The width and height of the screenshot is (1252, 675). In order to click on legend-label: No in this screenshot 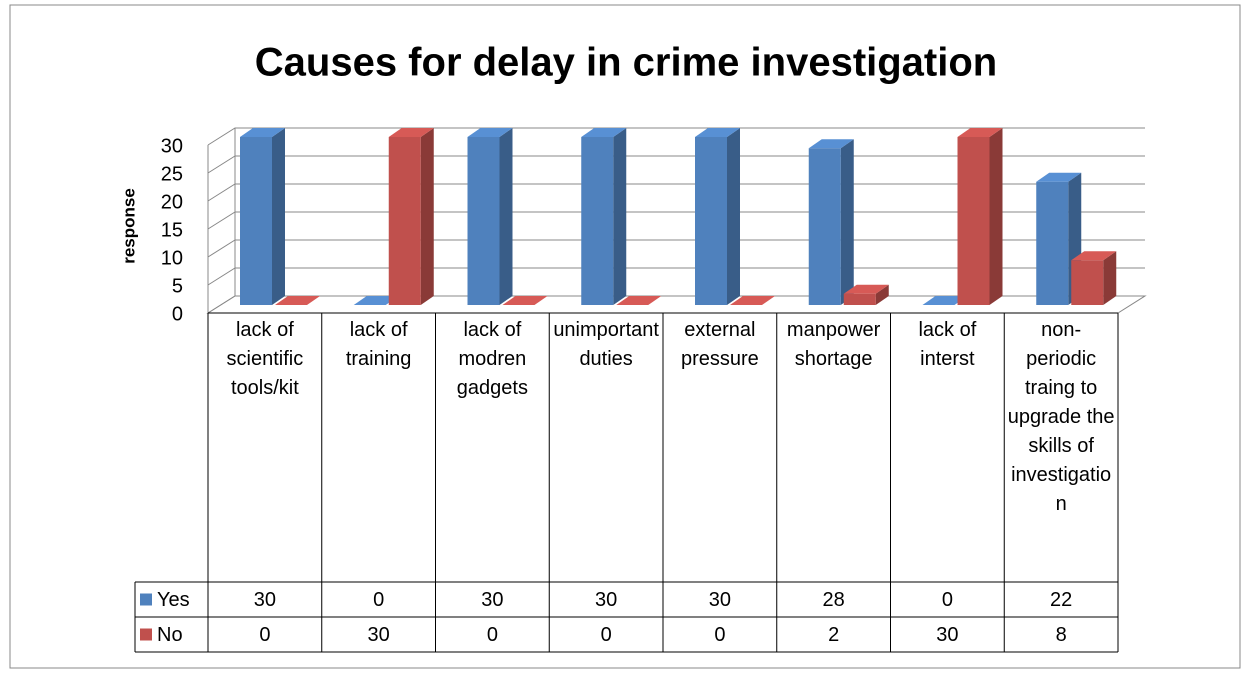, I will do `click(170, 635)`.